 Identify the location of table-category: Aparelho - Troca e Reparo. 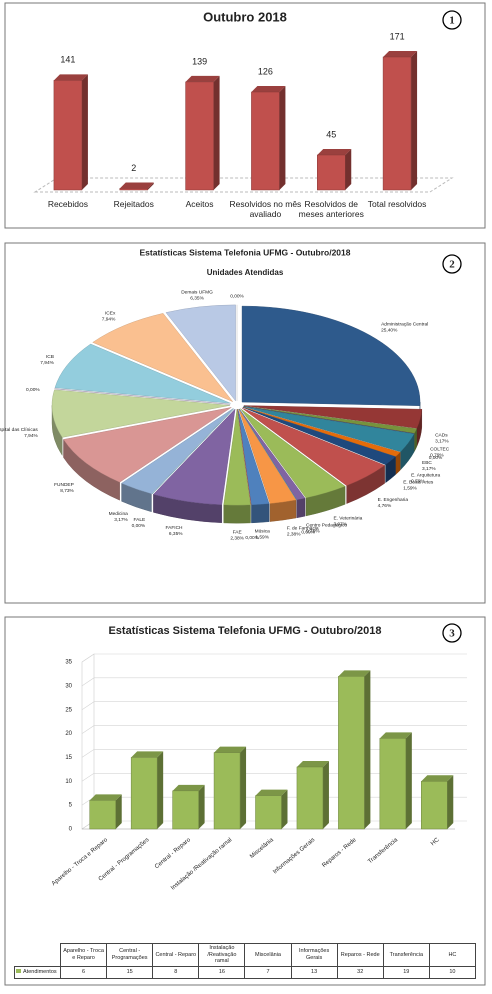
(83, 955).